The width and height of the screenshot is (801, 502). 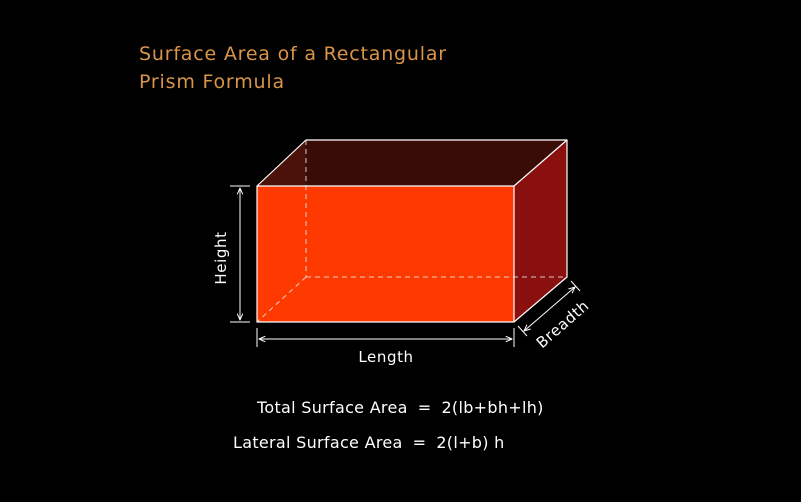 I want to click on total-surface-area-label: Total Surface Area, so click(x=332, y=407).